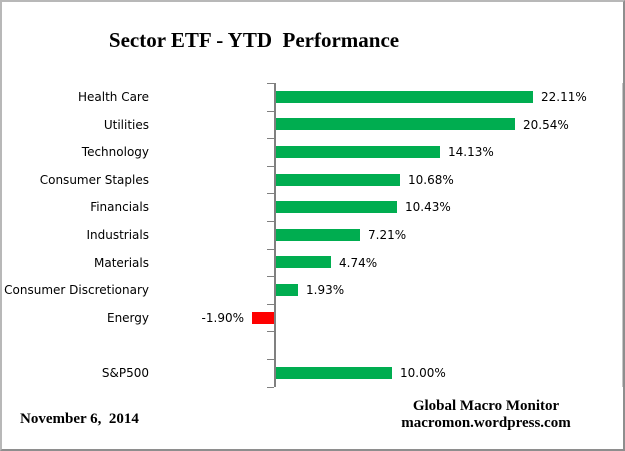 The height and width of the screenshot is (451, 625). Describe the element at coordinates (387, 235) in the screenshot. I see `value-label: 7.21%` at that location.